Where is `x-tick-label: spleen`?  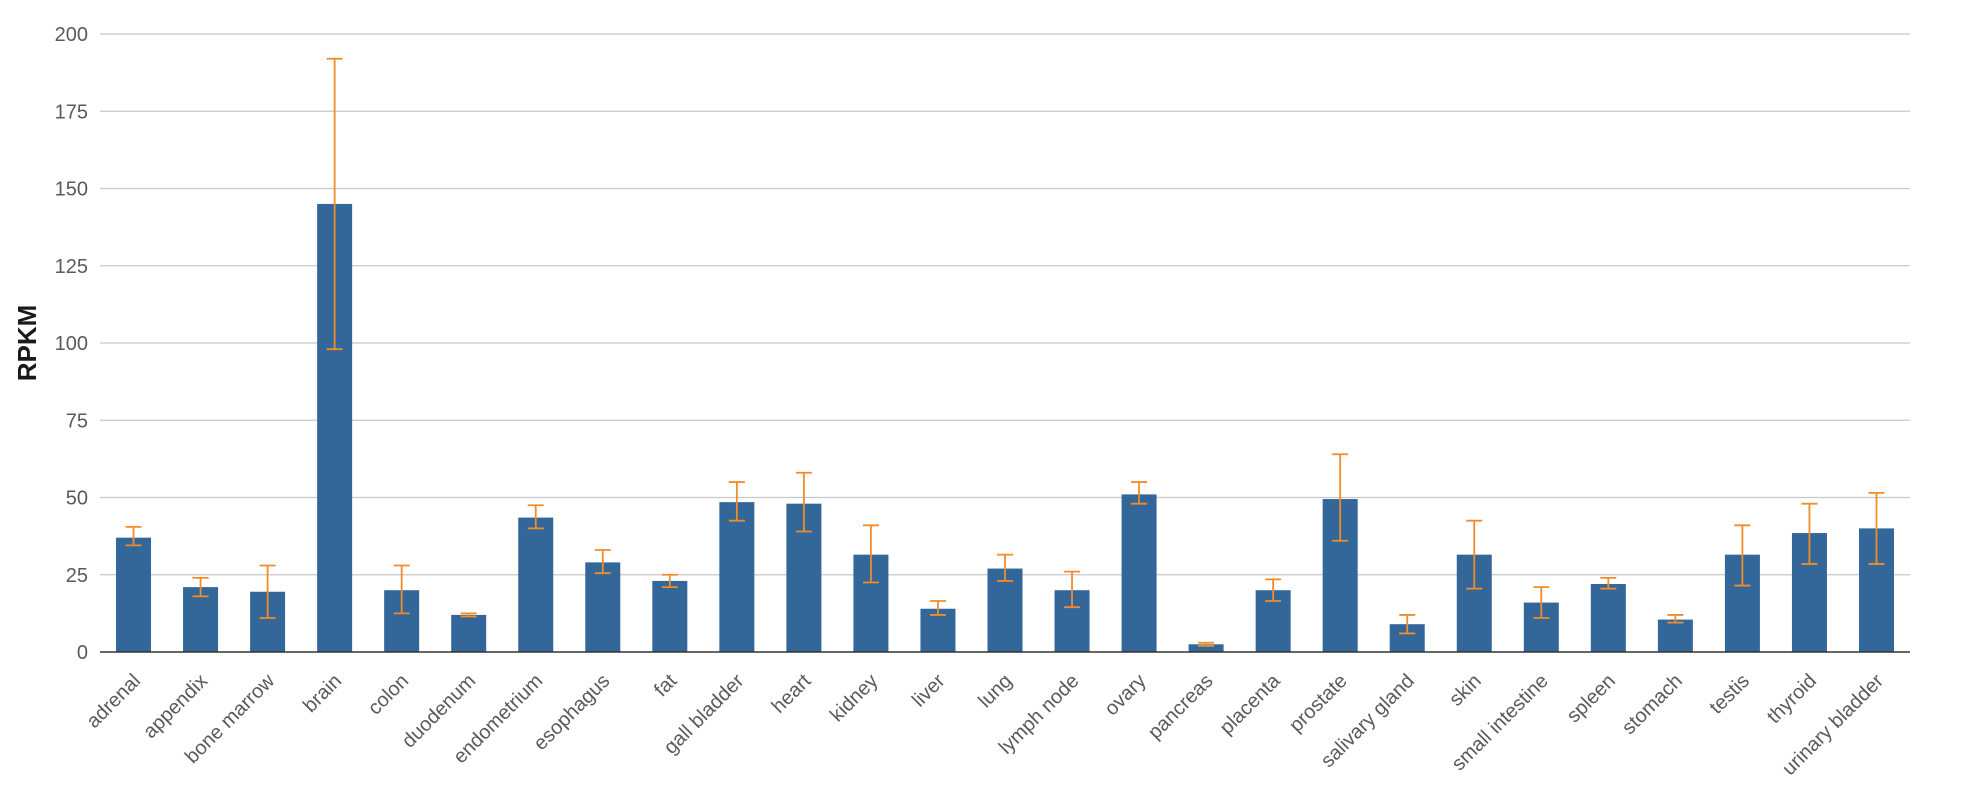
x-tick-label: spleen is located at coordinates (1591, 698).